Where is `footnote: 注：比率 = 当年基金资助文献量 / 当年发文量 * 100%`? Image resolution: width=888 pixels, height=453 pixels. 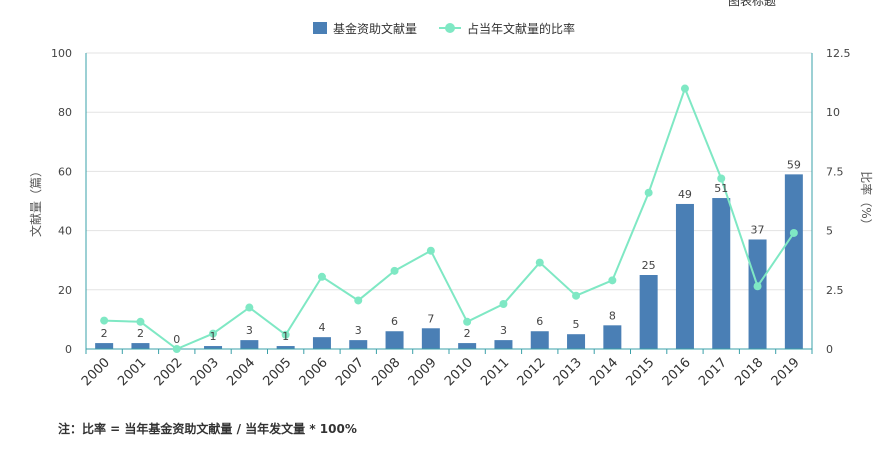 footnote: 注：比率 = 当年基金资助文献量 / 当年发文量 * 100% is located at coordinates (207, 429).